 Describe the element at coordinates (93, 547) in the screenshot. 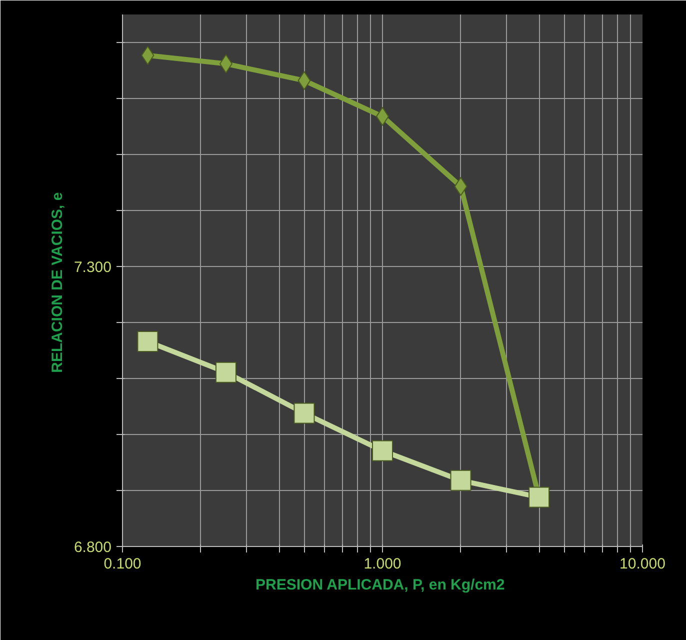

I see `y-tick-label: 6.800` at that location.